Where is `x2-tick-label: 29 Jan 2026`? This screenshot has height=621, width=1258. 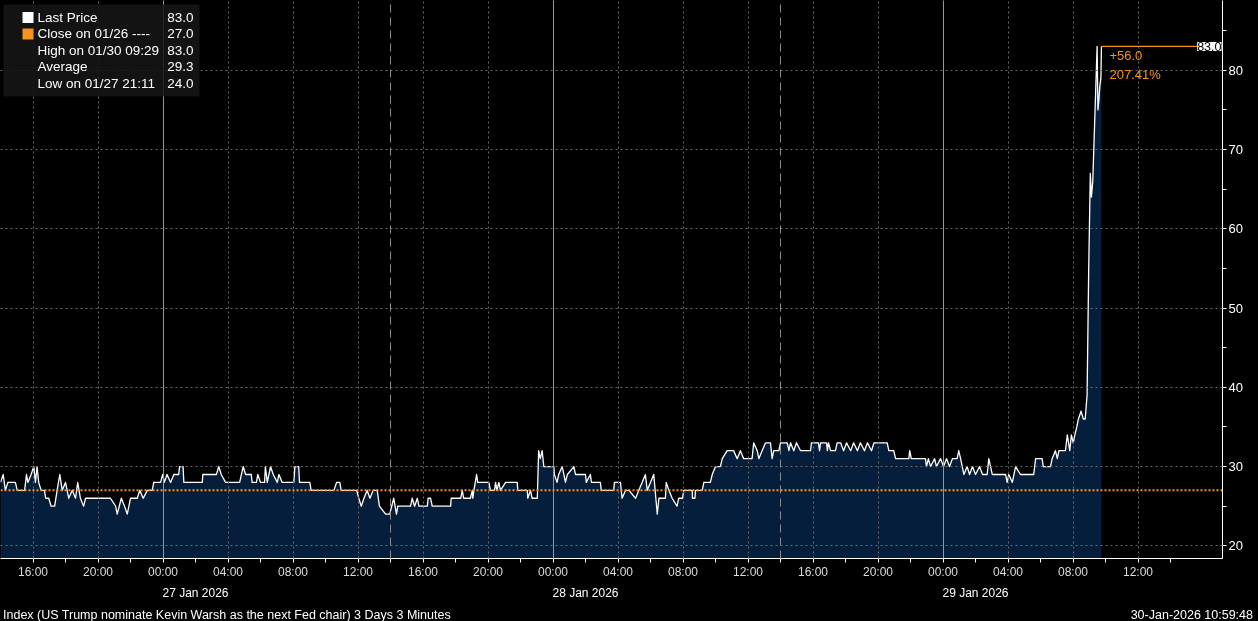 x2-tick-label: 29 Jan 2026 is located at coordinates (975, 592).